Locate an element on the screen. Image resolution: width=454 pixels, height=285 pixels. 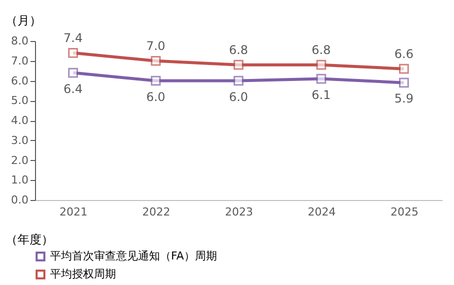
x-tick-label: 2024 is located at coordinates (322, 212).